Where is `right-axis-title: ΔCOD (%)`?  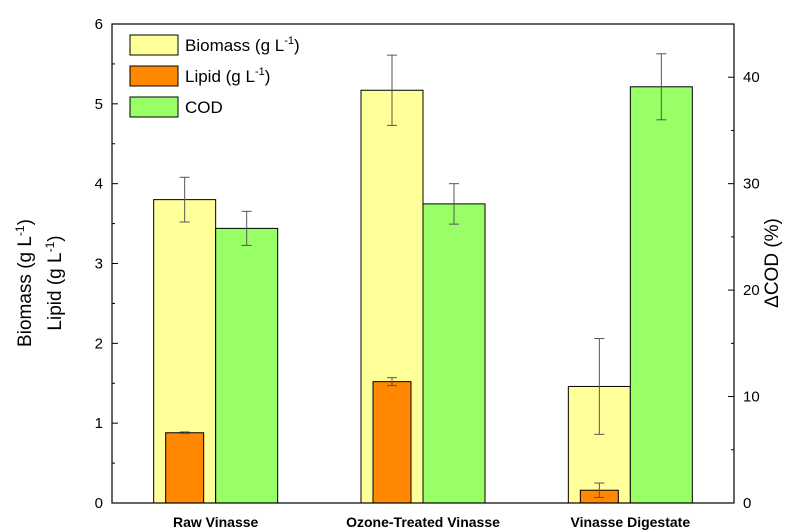 right-axis-title: ΔCOD (%) is located at coordinates (772, 263).